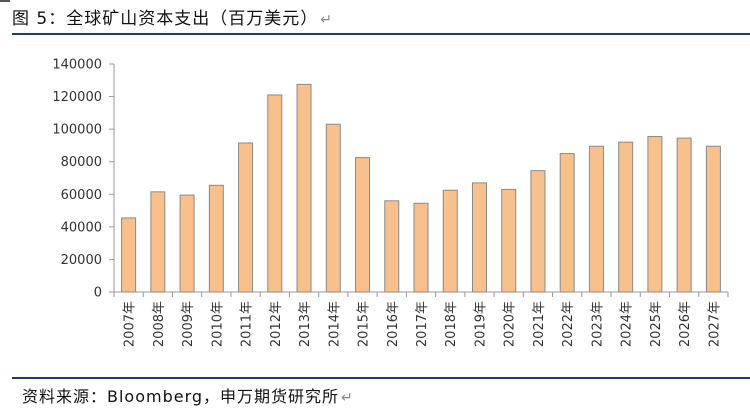  Describe the element at coordinates (363, 225) in the screenshot. I see `bar-2015年` at that location.